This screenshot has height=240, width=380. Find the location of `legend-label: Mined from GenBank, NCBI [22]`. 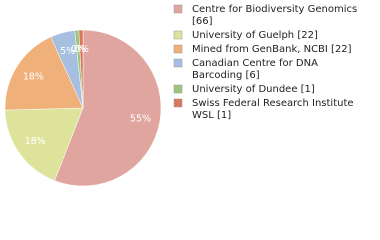

legend-label: Mined from GenBank, NCBI [22] is located at coordinates (272, 49).